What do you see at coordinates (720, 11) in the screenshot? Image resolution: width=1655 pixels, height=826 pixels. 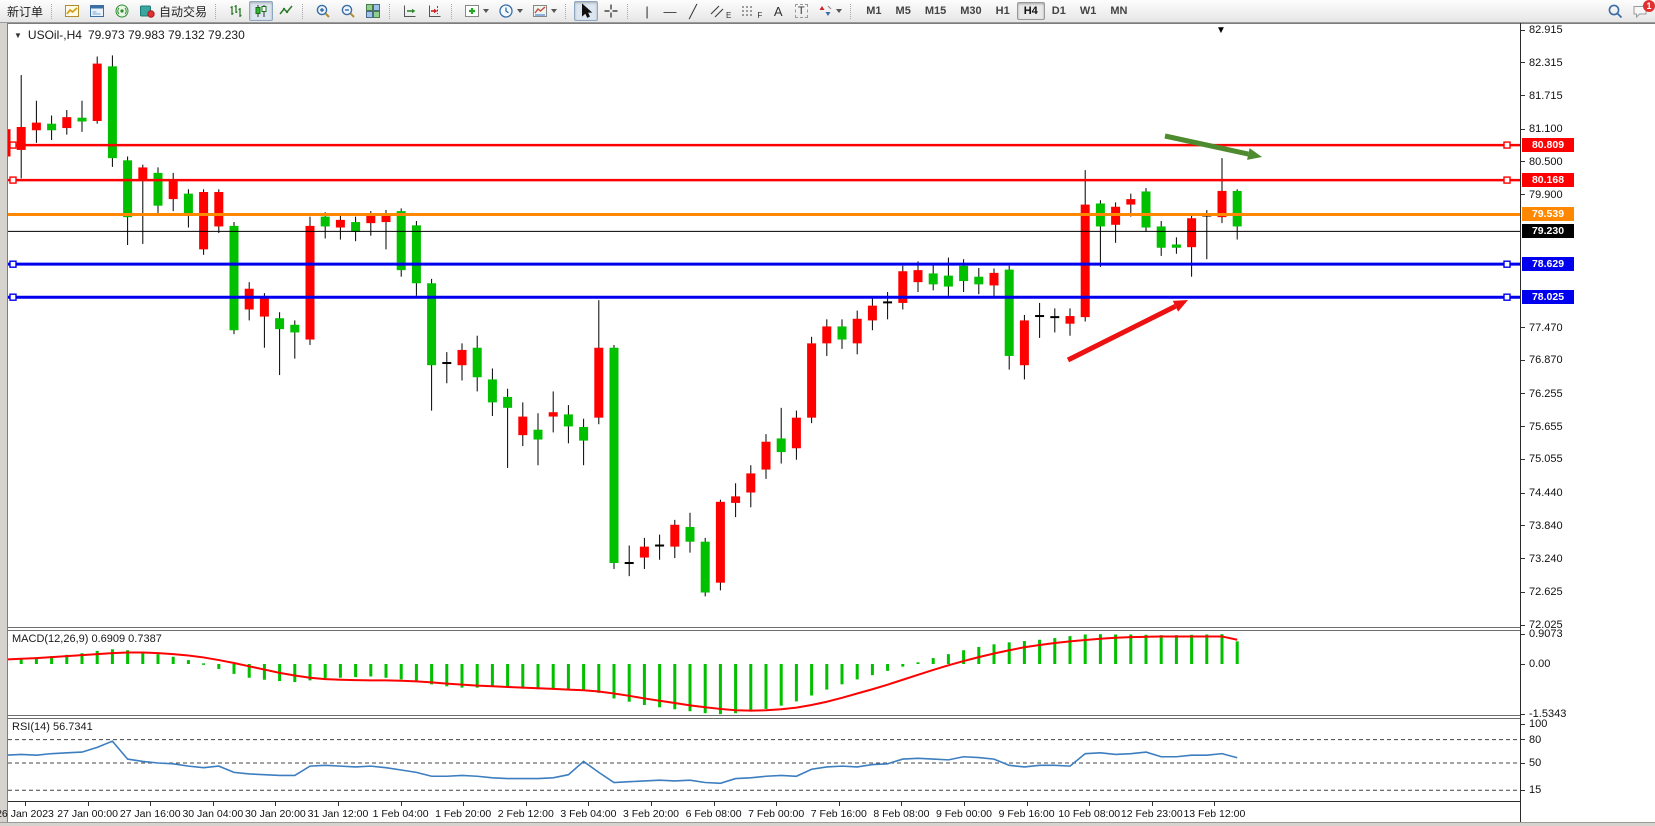 I see `equidistant-channel-button: E` at bounding box center [720, 11].